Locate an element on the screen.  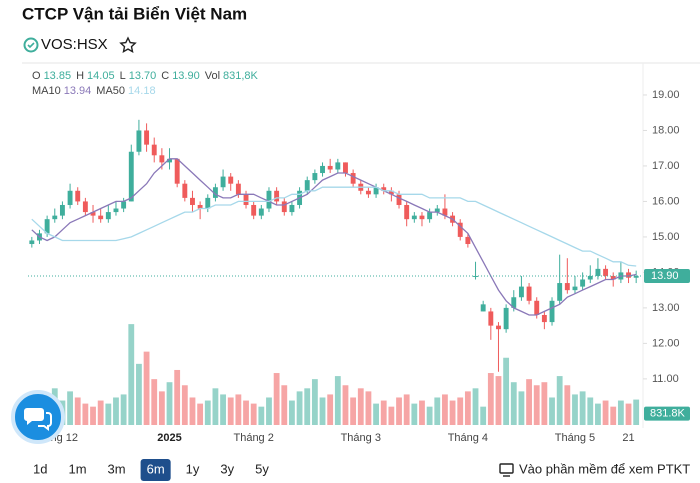
range-button-label: 3m is located at coordinates (117, 468).